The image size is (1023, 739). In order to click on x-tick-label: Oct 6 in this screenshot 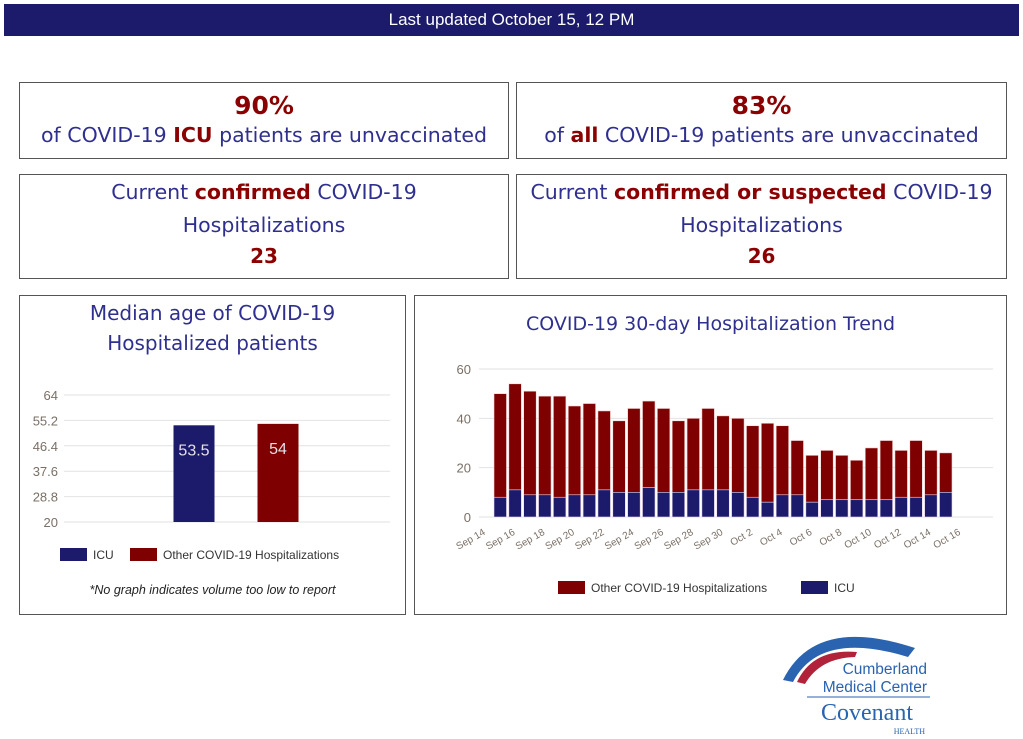, I will do `click(801, 538)`.